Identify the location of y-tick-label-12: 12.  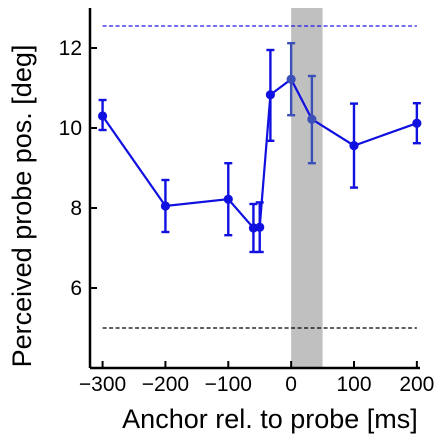
(70, 48).